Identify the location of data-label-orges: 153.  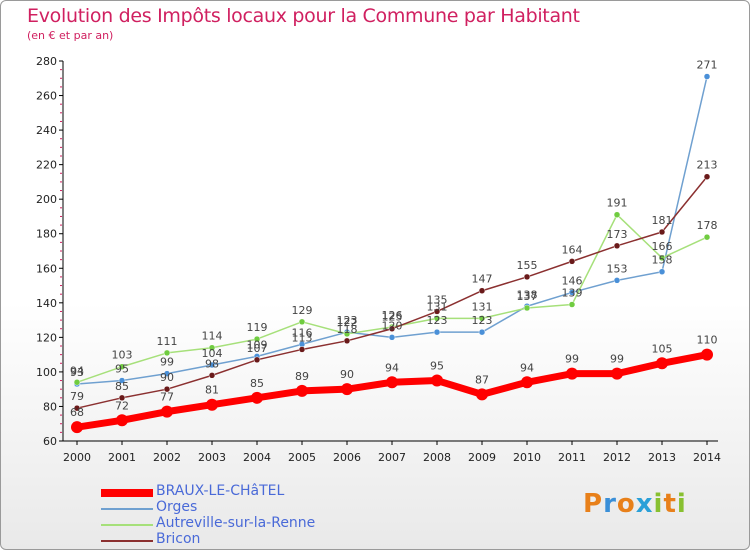
(617, 268).